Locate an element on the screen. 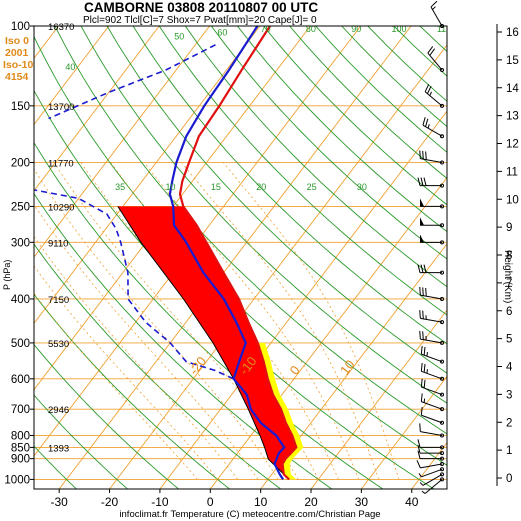 The width and height of the screenshot is (521, 521). height-label: 7150 is located at coordinates (58, 300).